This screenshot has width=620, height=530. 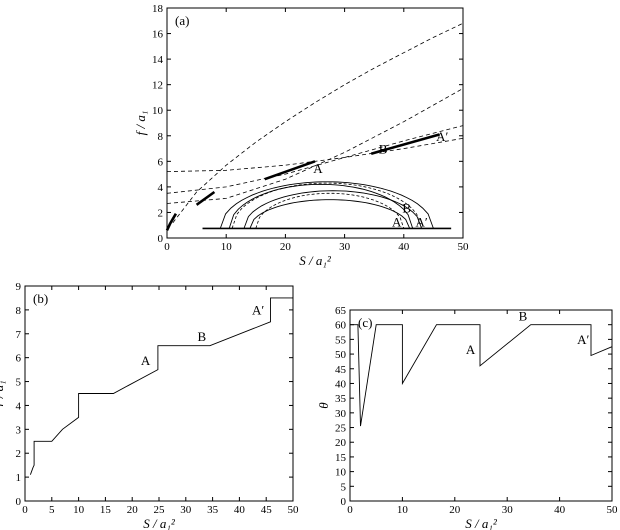 What do you see at coordinates (341, 429) in the screenshot?
I see `y-tick-label: 25` at bounding box center [341, 429].